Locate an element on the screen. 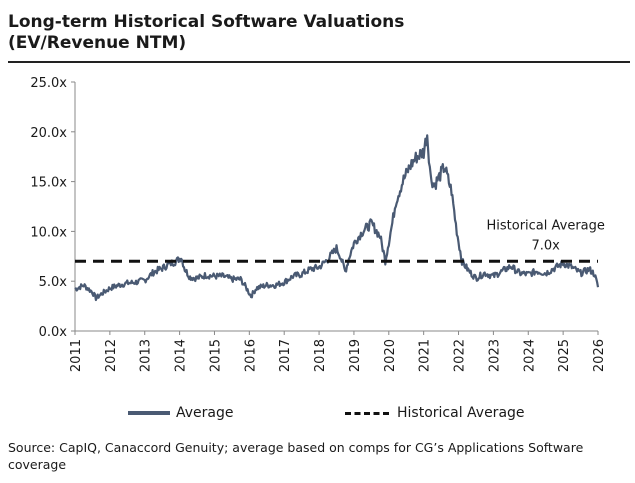 The image size is (635, 483). annotation-label: Historical Average is located at coordinates (545, 225).